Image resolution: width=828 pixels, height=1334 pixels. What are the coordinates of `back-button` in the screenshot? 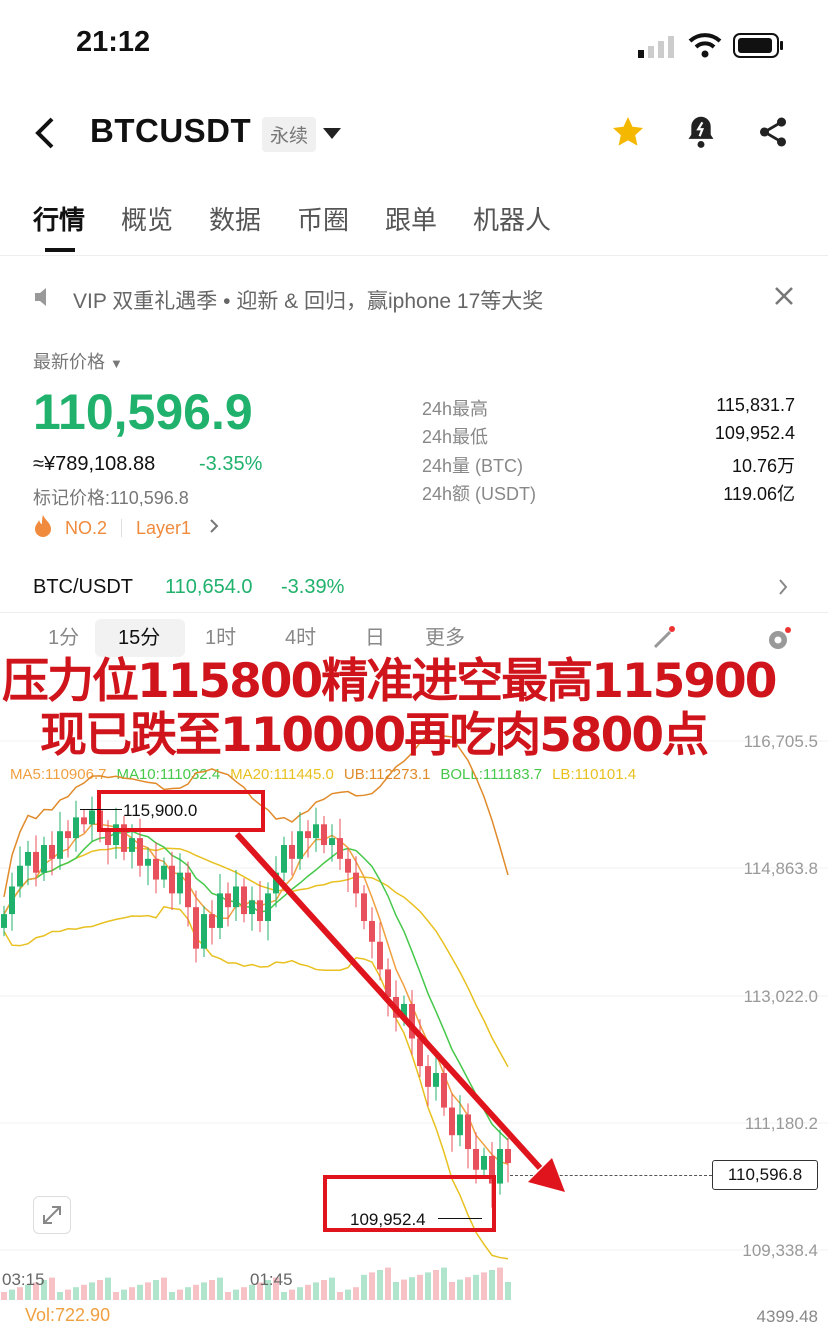 It's located at (45, 135).